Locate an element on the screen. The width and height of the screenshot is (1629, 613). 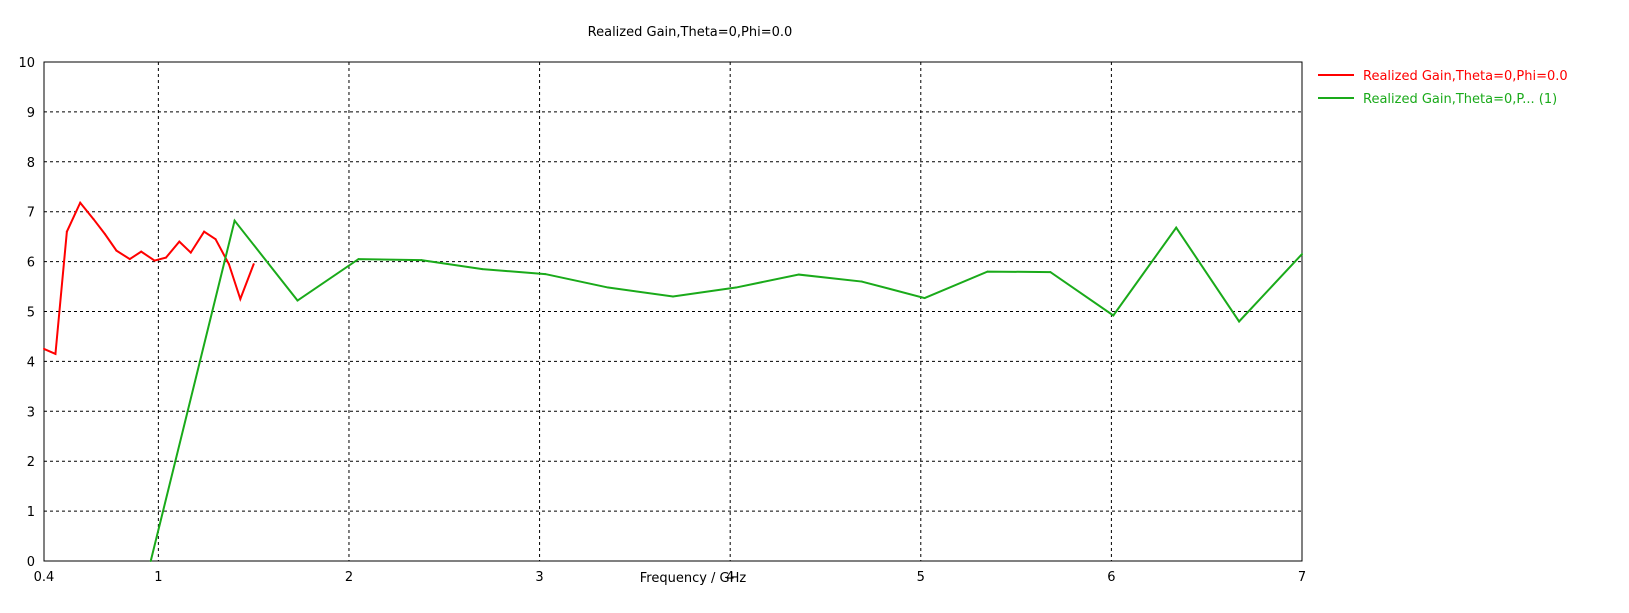
y-tick-label: 5 is located at coordinates (31, 313).